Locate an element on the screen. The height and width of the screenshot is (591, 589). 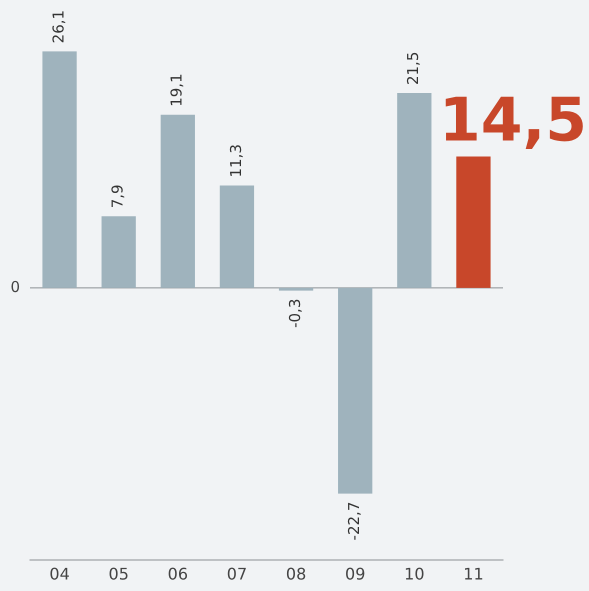
x-tick-label: 11 is located at coordinates (473, 574).